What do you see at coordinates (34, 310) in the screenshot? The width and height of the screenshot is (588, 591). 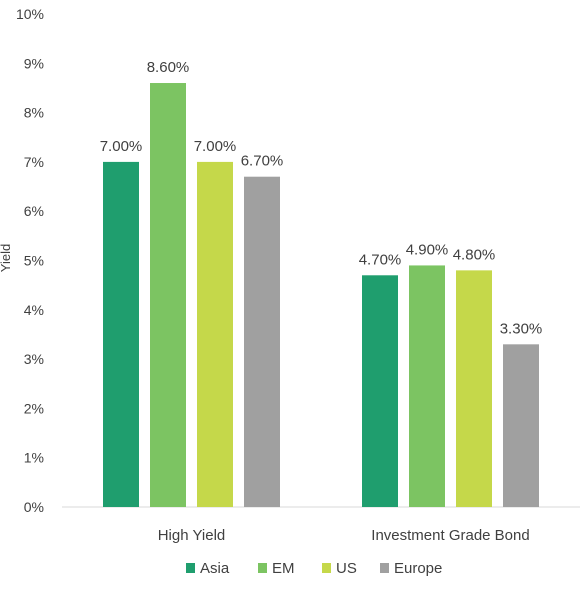 I see `y-tick-label: 4%` at bounding box center [34, 310].